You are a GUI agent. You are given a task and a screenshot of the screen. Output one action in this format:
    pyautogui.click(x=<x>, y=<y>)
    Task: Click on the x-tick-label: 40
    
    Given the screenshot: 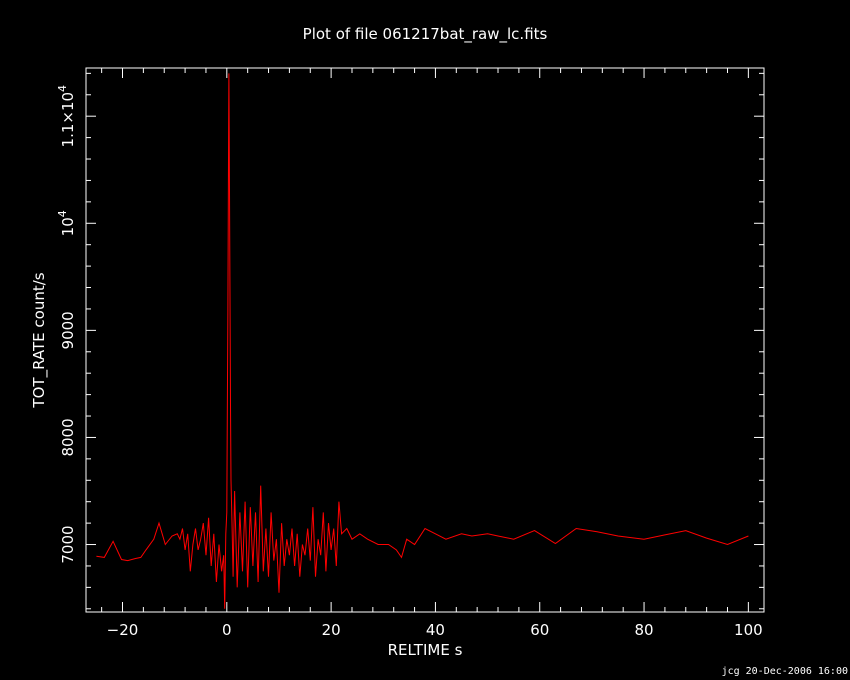 What is the action you would take?
    pyautogui.click(x=435, y=630)
    